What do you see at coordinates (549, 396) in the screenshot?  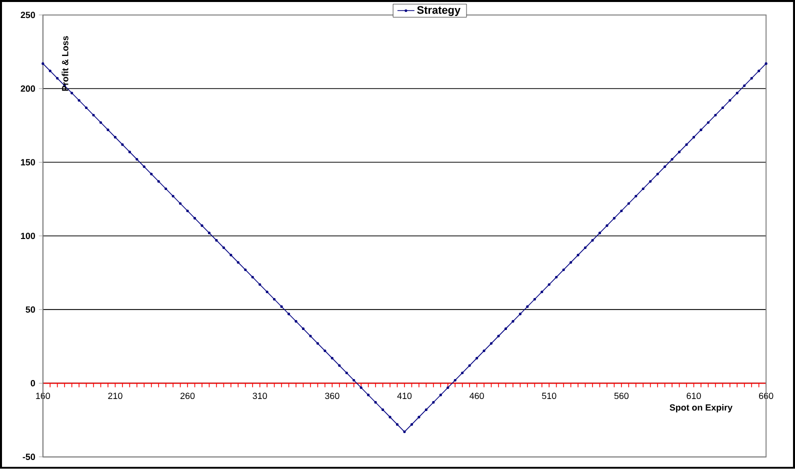 I see `x-tick-label: 510` at bounding box center [549, 396].